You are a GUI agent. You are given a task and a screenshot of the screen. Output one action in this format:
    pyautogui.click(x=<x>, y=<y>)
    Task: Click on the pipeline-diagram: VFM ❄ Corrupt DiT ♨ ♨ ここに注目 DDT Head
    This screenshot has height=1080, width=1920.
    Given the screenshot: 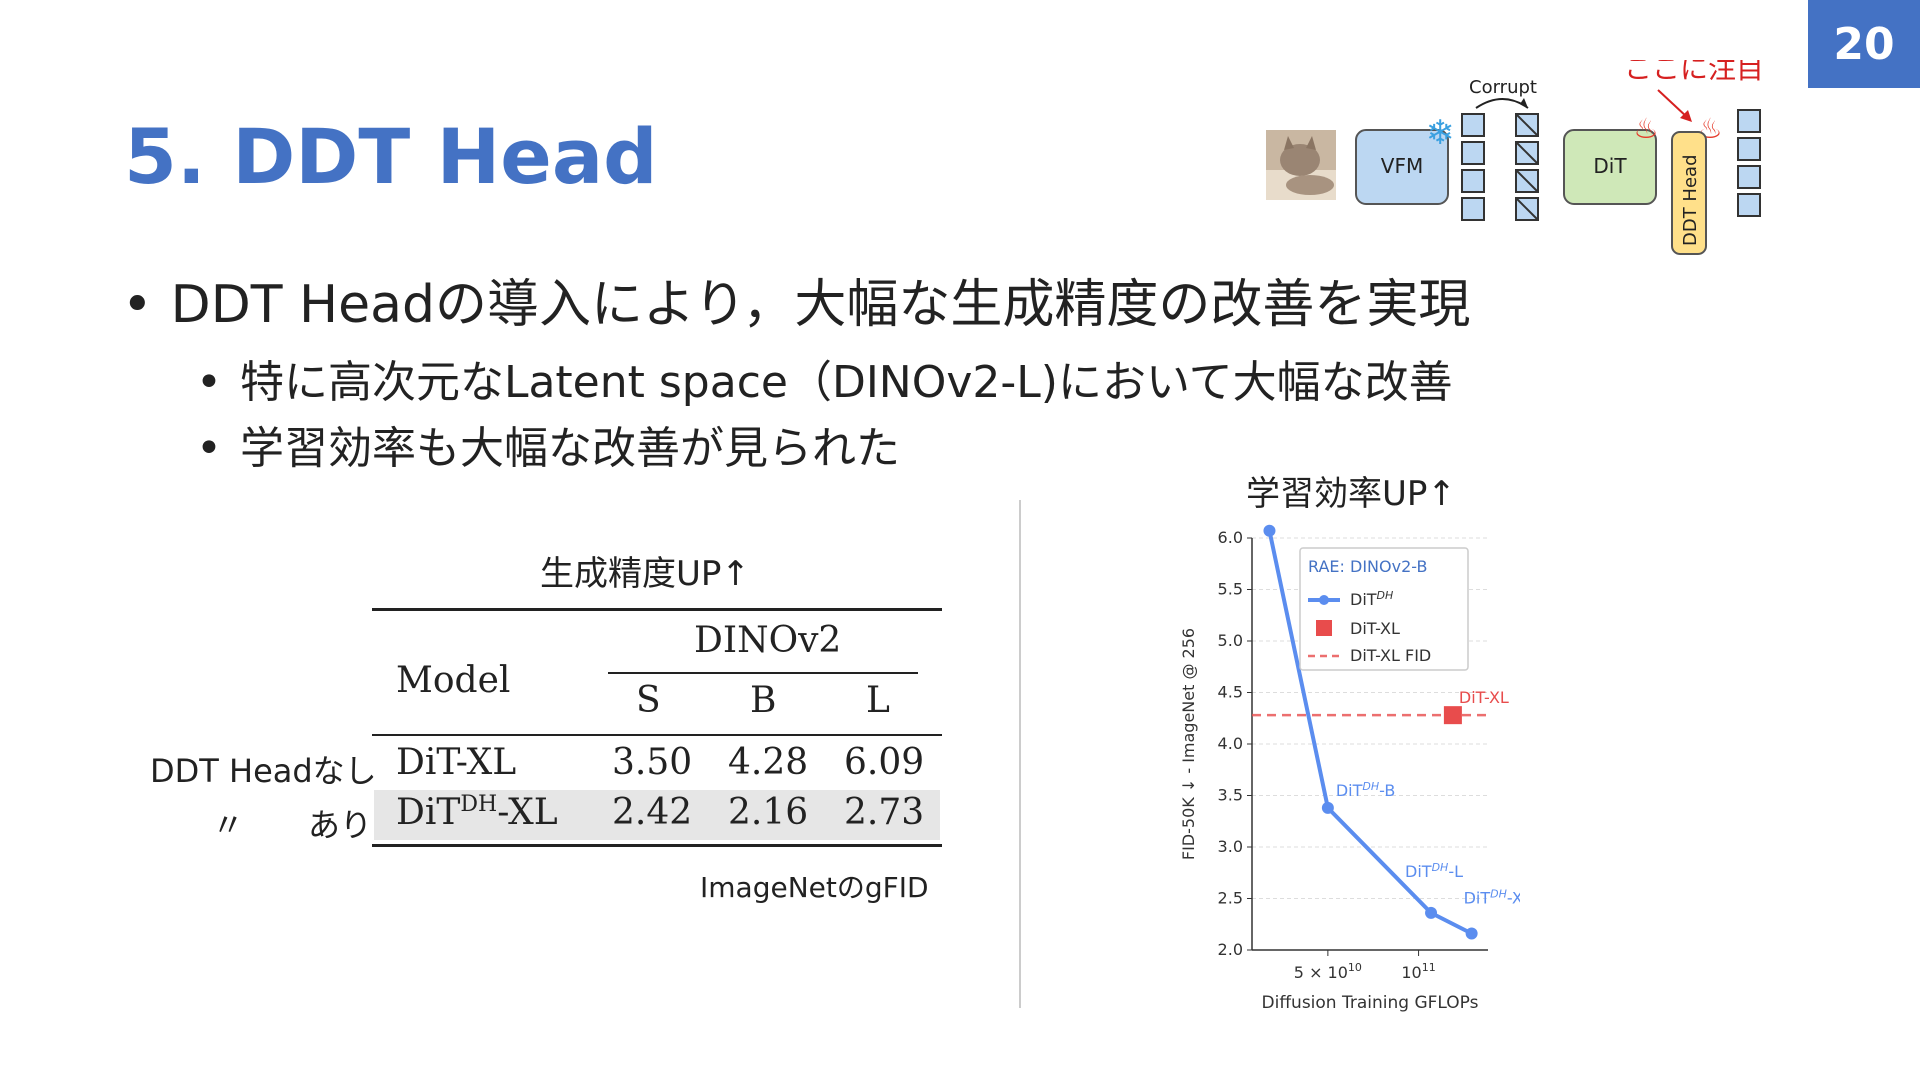 What is the action you would take?
    pyautogui.click(x=1515, y=157)
    